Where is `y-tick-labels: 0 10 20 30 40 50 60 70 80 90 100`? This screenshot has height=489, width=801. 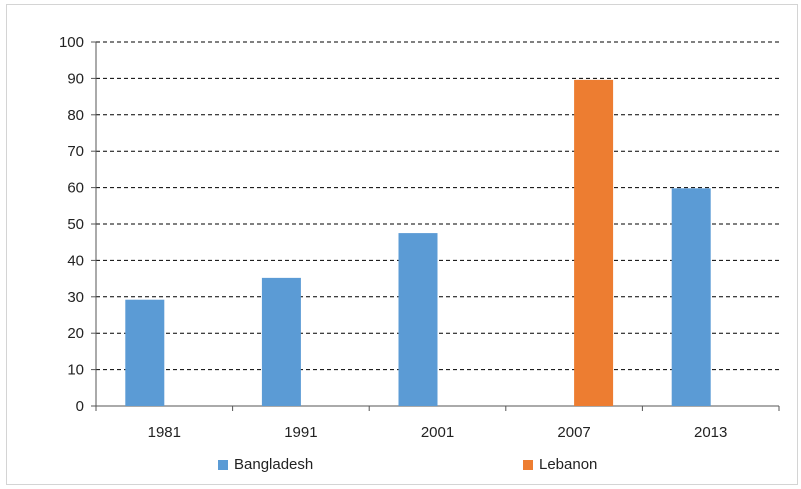
y-tick-labels: 0 10 20 30 40 50 60 70 80 90 100 is located at coordinates (71, 224).